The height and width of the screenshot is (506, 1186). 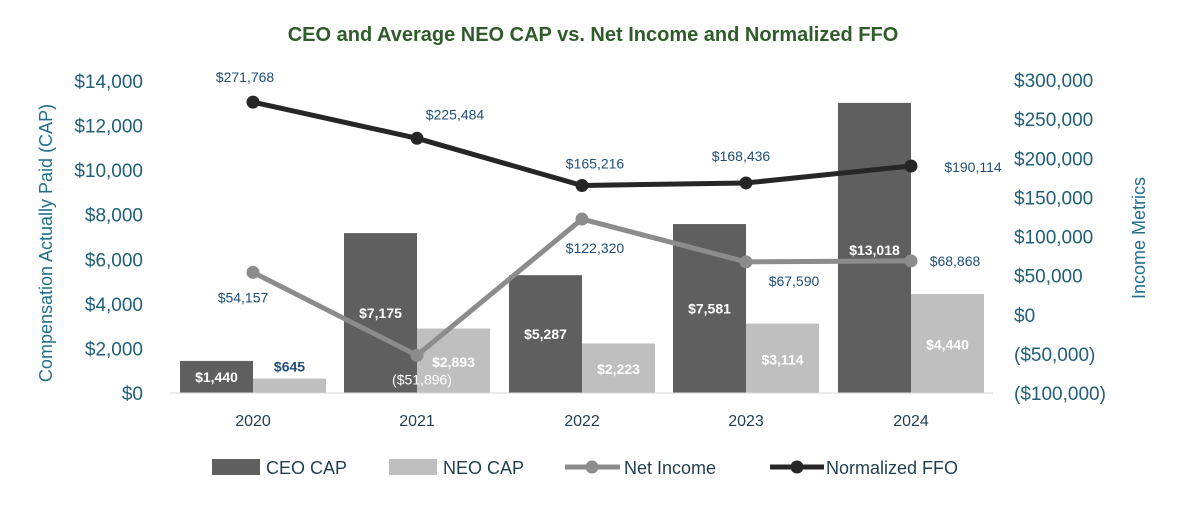 What do you see at coordinates (108, 171) in the screenshot?
I see `left-axis-tick-label: $10,000` at bounding box center [108, 171].